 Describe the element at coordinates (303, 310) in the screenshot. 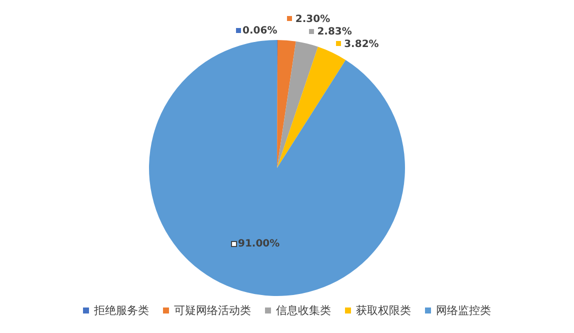

I see `legend-label: 信息收集类` at that location.